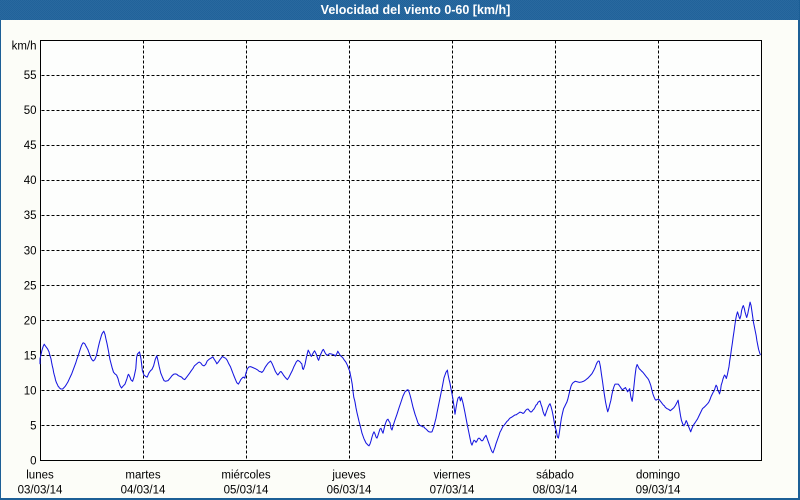 This screenshot has height=500, width=800. What do you see at coordinates (30, 76) in the screenshot?
I see `svg-text: 55` at bounding box center [30, 76].